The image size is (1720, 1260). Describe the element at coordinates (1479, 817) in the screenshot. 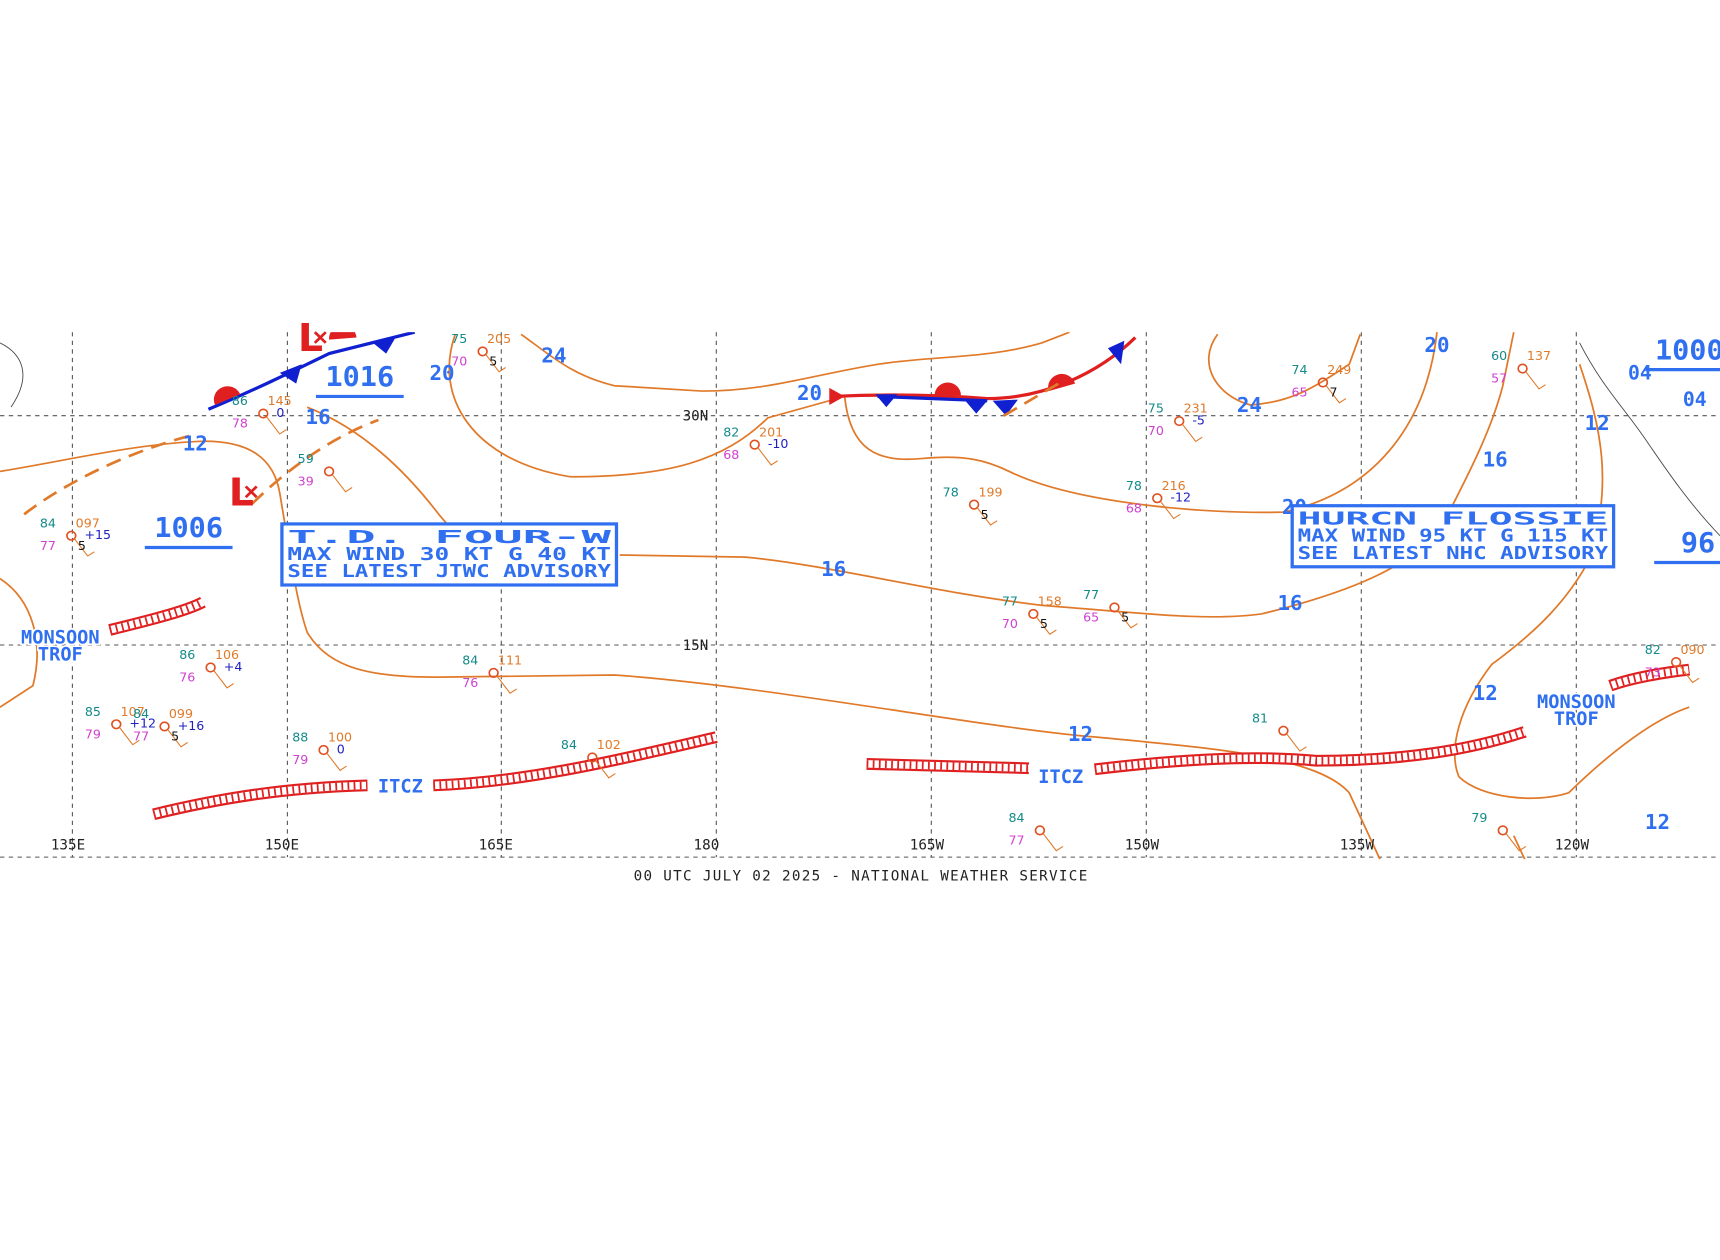

I see `station-t: 79` at that location.